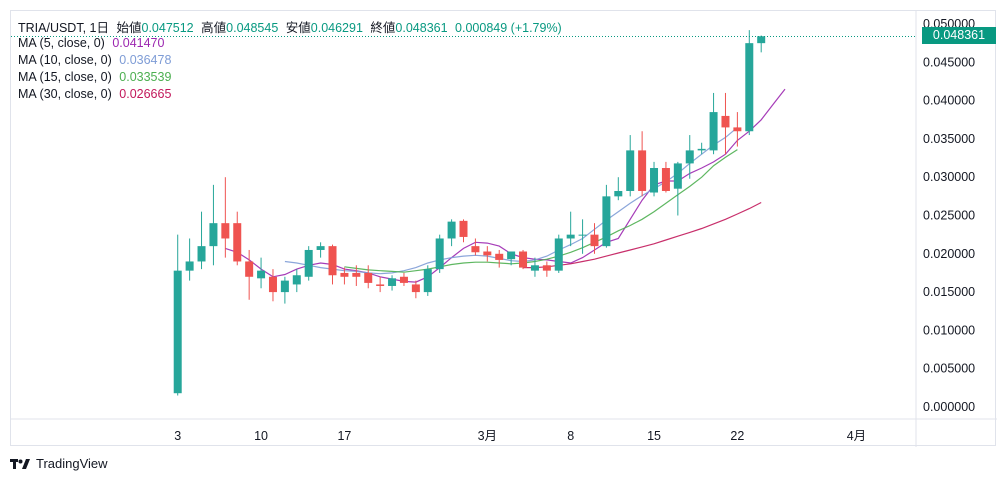 This screenshot has height=482, width=1006. Describe the element at coordinates (959, 36) in the screenshot. I see `last-price-tag: 0.048361` at that location.